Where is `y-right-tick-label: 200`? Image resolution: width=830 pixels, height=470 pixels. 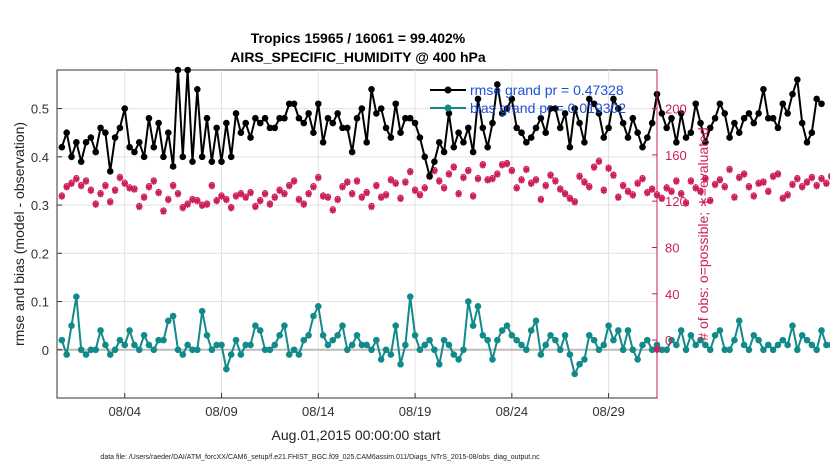
y-right-tick-label: 200 is located at coordinates (676, 109).